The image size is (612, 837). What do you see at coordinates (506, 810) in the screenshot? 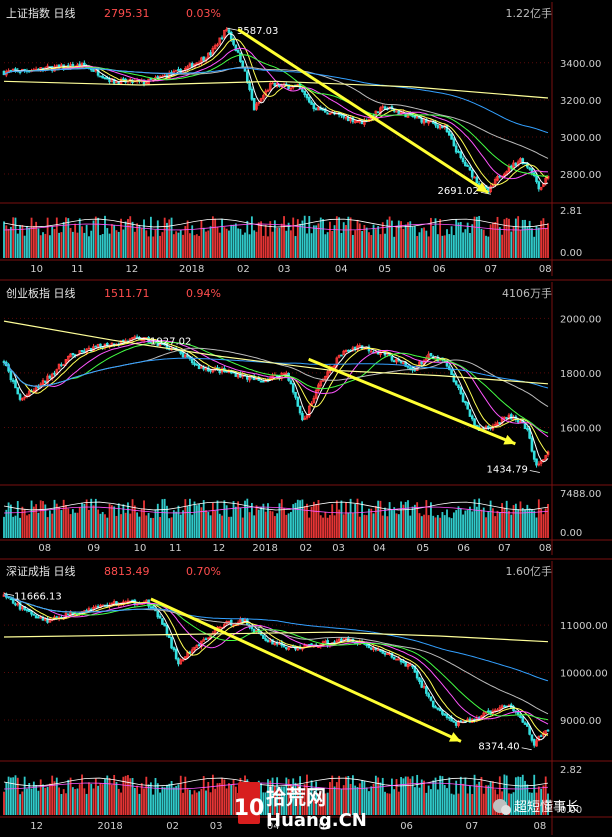
I see `wechat-icon-bubble` at bounding box center [506, 810].